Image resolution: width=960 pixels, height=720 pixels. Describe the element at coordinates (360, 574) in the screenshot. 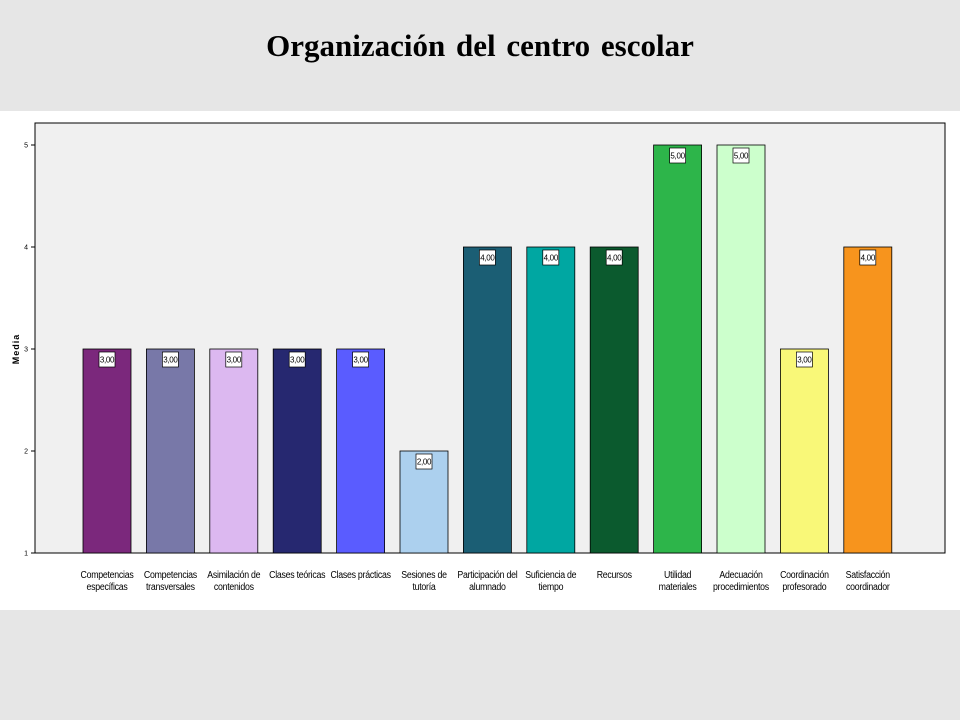

I see `category-label: Clases prácticas` at that location.